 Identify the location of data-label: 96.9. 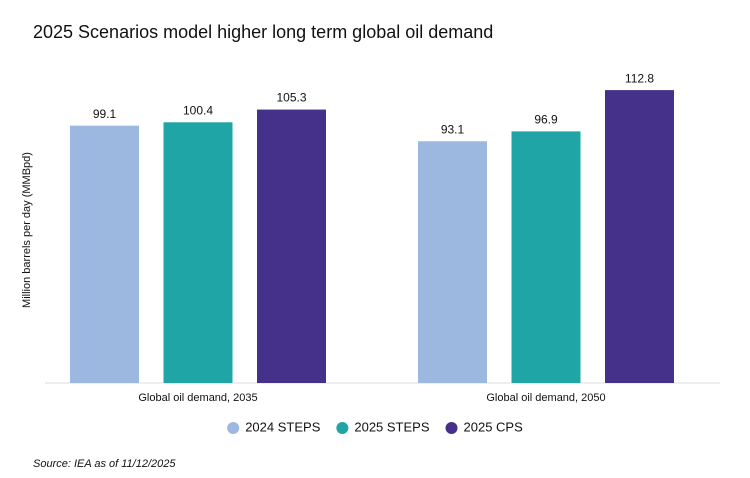
(546, 120).